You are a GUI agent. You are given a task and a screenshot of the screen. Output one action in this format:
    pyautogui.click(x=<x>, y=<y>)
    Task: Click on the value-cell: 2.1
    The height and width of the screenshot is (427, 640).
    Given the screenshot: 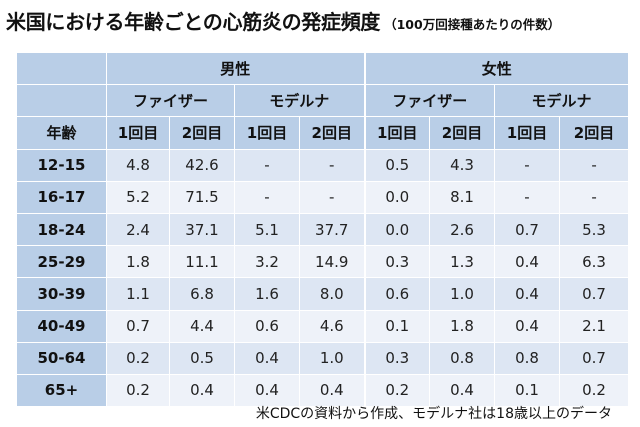 What is the action you would take?
    pyautogui.click(x=594, y=326)
    